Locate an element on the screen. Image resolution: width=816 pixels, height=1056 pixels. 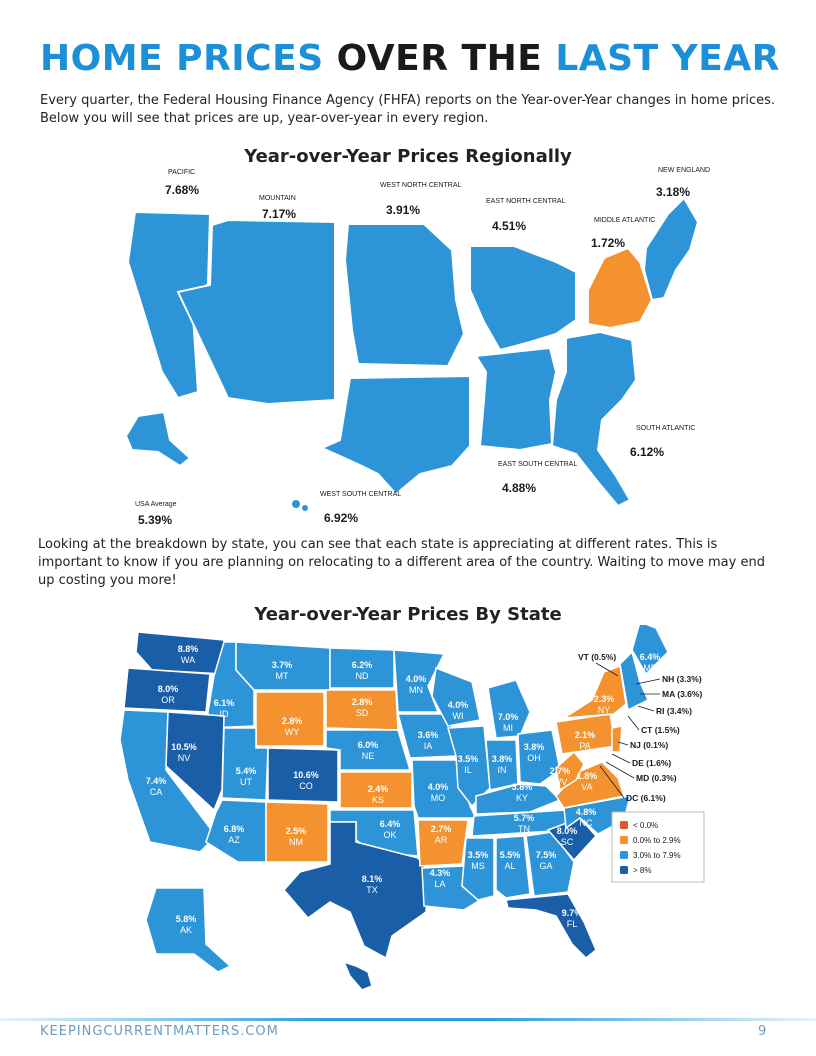
state-shape-il is located at coordinates (469, 766).